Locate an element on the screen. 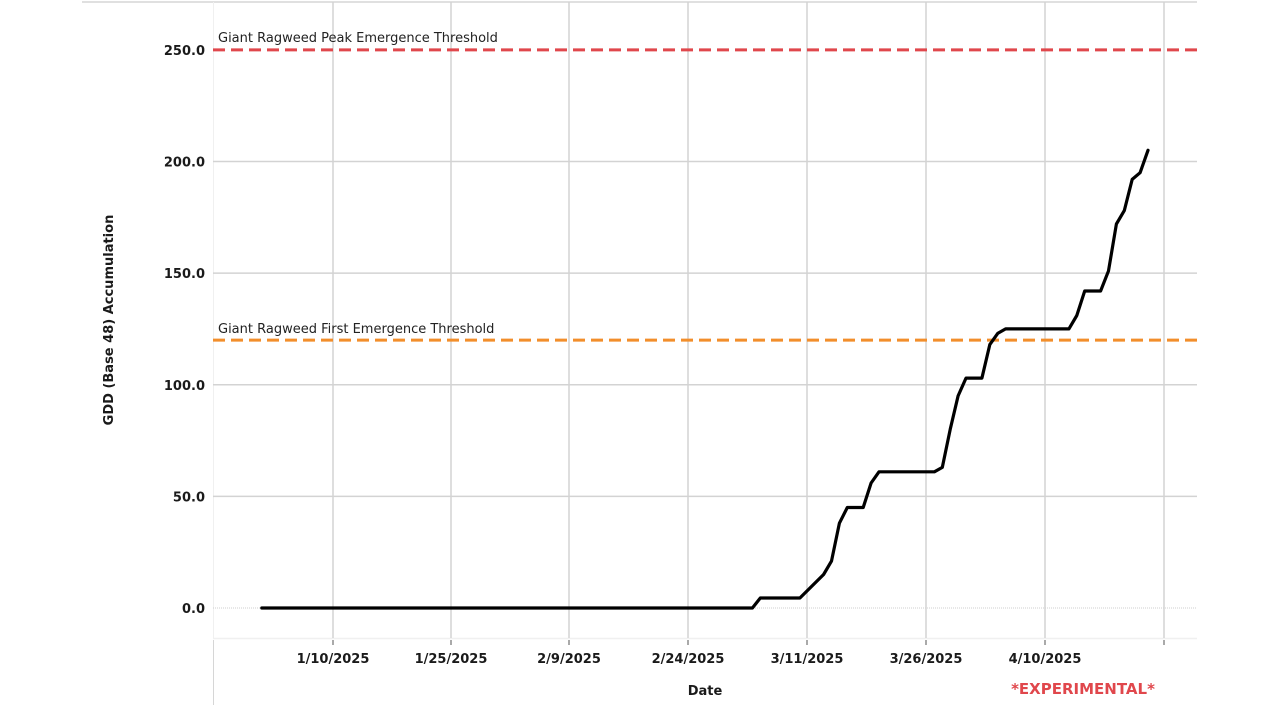 This screenshot has width=1280, height=720. peak-threshold-label: Giant Ragweed Peak Emergence Threshold is located at coordinates (358, 38).